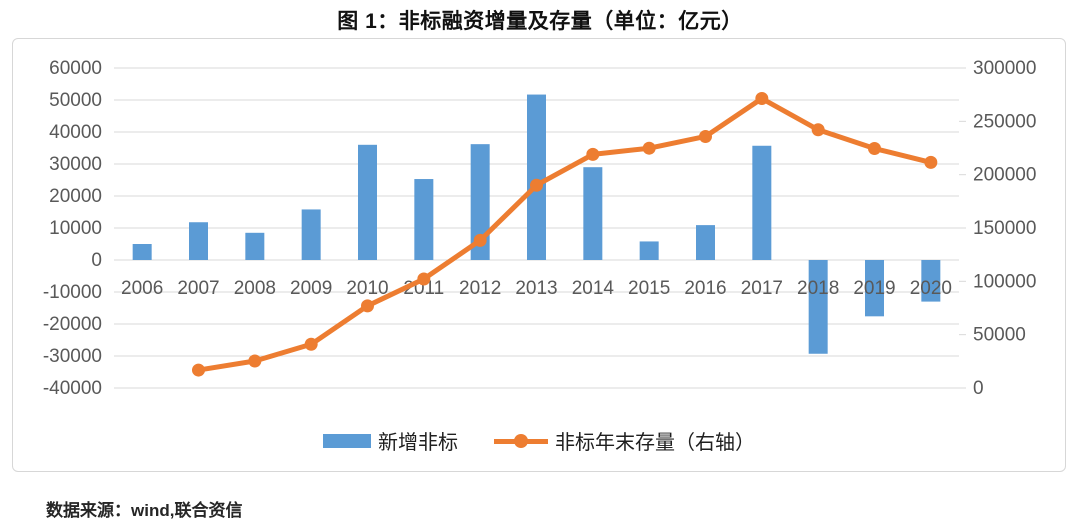  I want to click on left-axis-label--20000: -20000, so click(72, 324).